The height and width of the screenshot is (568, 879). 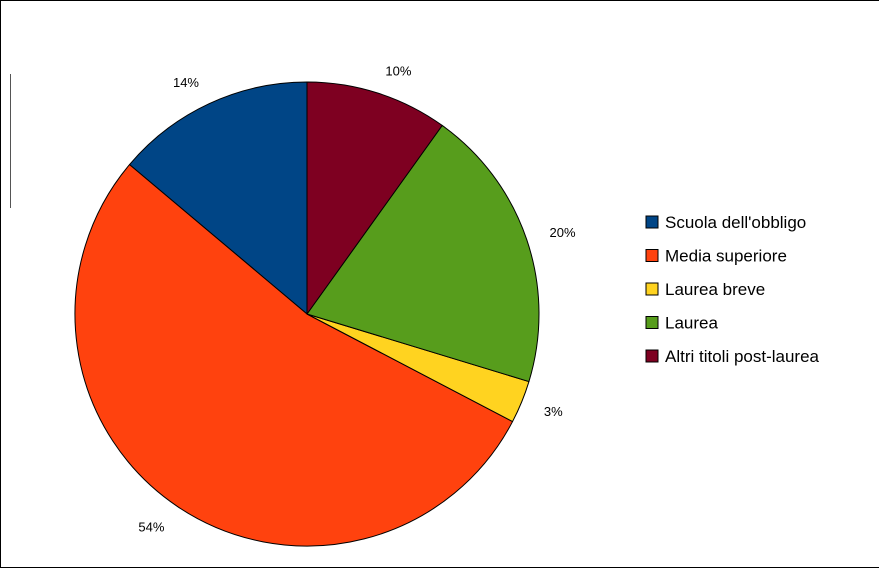 What do you see at coordinates (553, 411) in the screenshot?
I see `pct-label-laurea-breve: 3%` at bounding box center [553, 411].